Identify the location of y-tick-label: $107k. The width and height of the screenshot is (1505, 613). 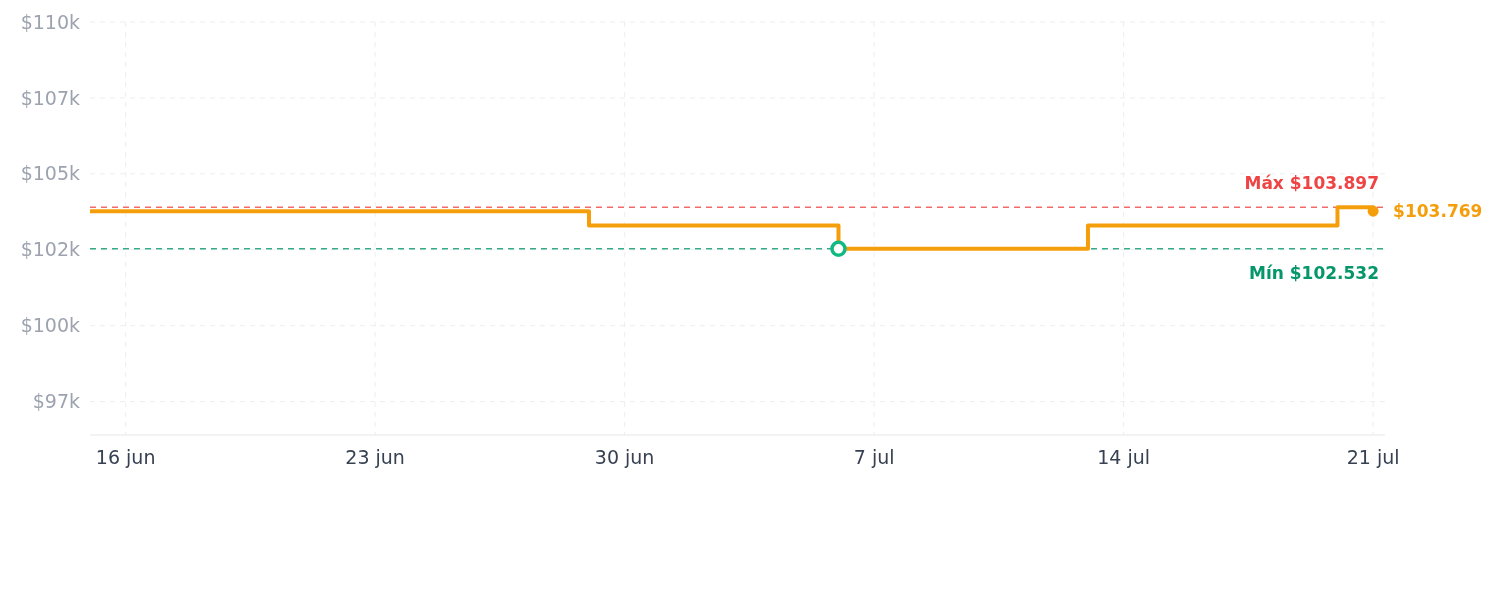
(50, 97).